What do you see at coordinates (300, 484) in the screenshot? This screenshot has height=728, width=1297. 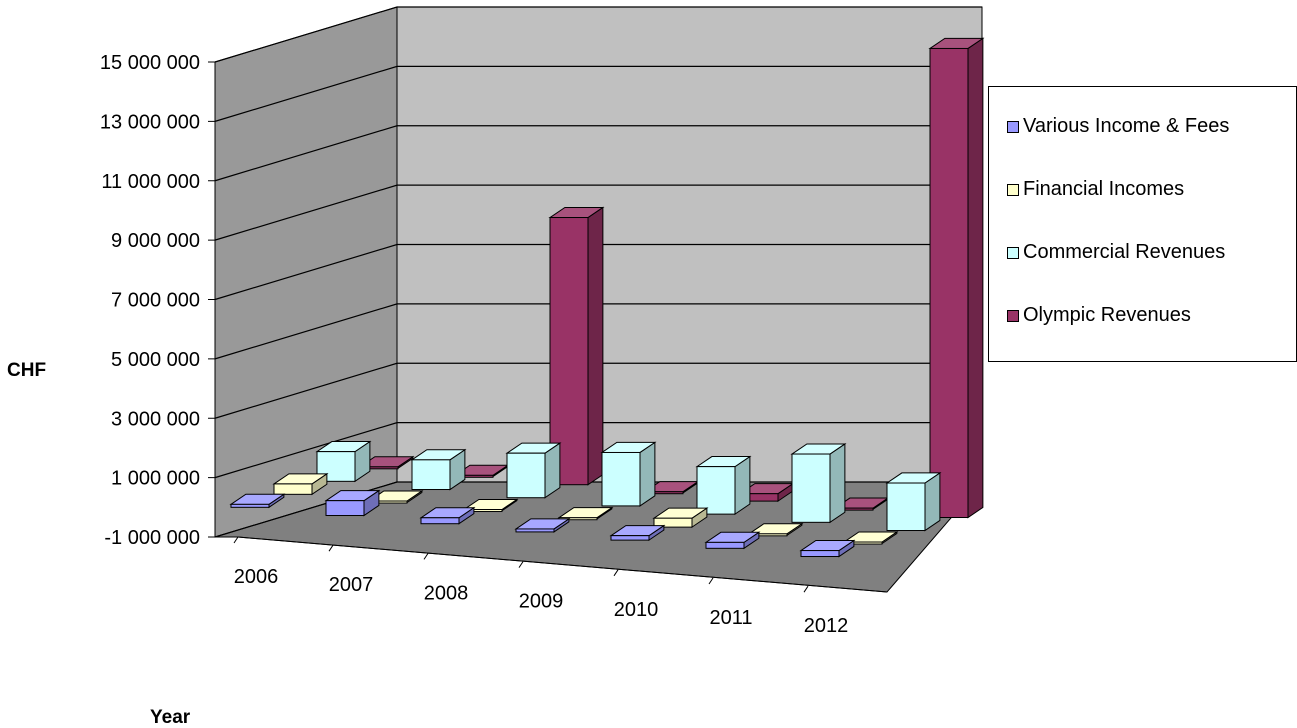 I see `bar-financial-incomes-2006` at bounding box center [300, 484].